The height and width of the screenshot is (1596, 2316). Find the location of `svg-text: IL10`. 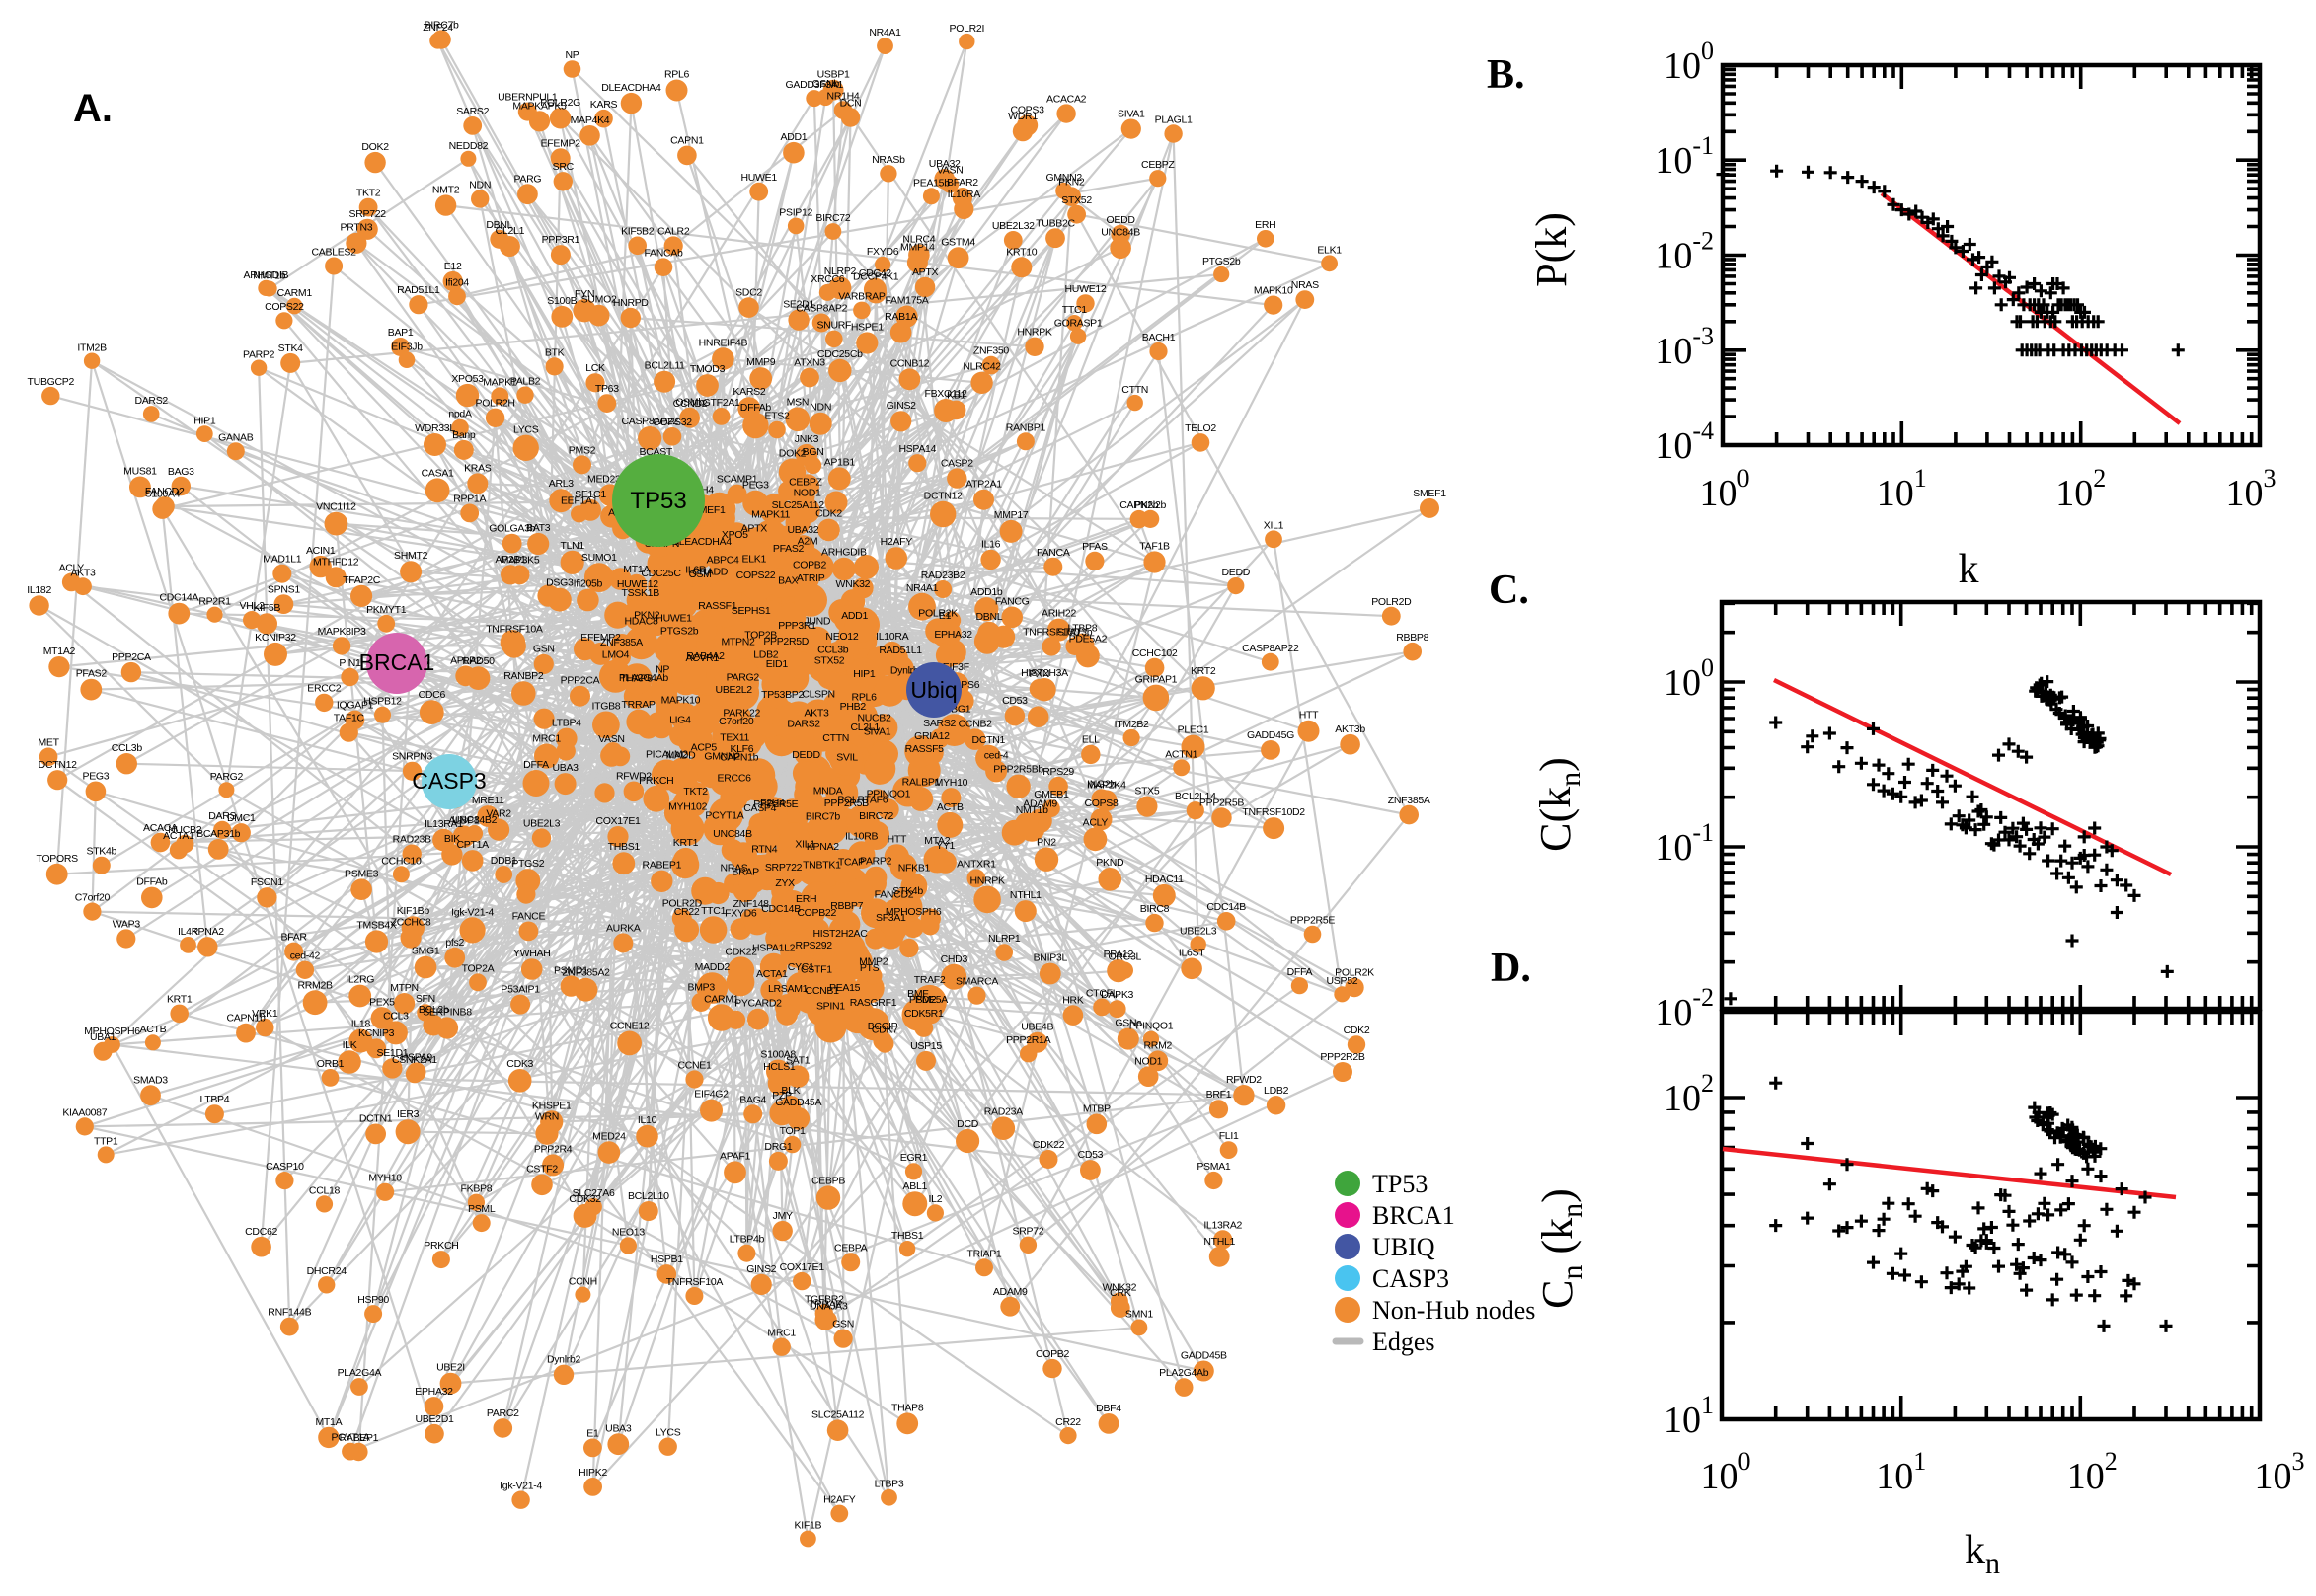

svg-text: IL10 is located at coordinates (647, 1120).